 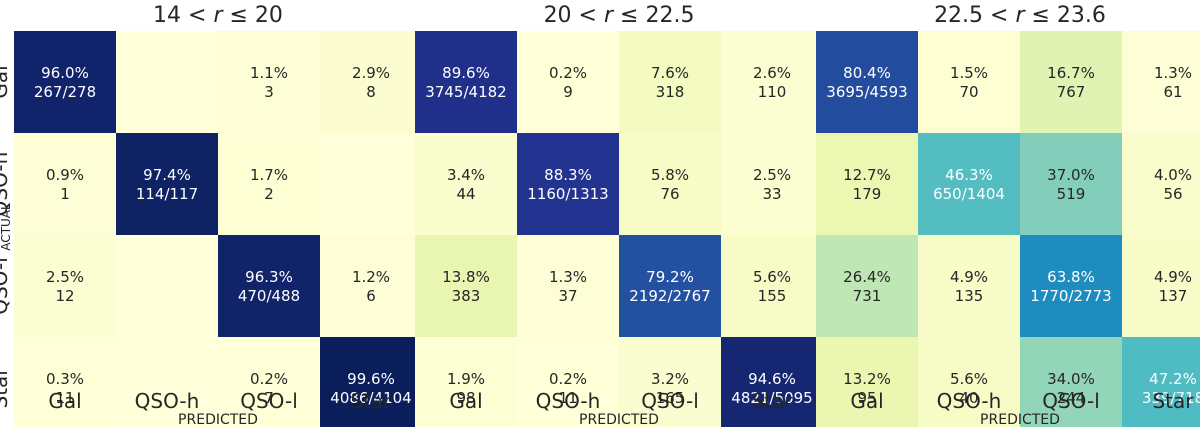 I want to click on cell-Gal-Star, so click(x=1161, y=82).